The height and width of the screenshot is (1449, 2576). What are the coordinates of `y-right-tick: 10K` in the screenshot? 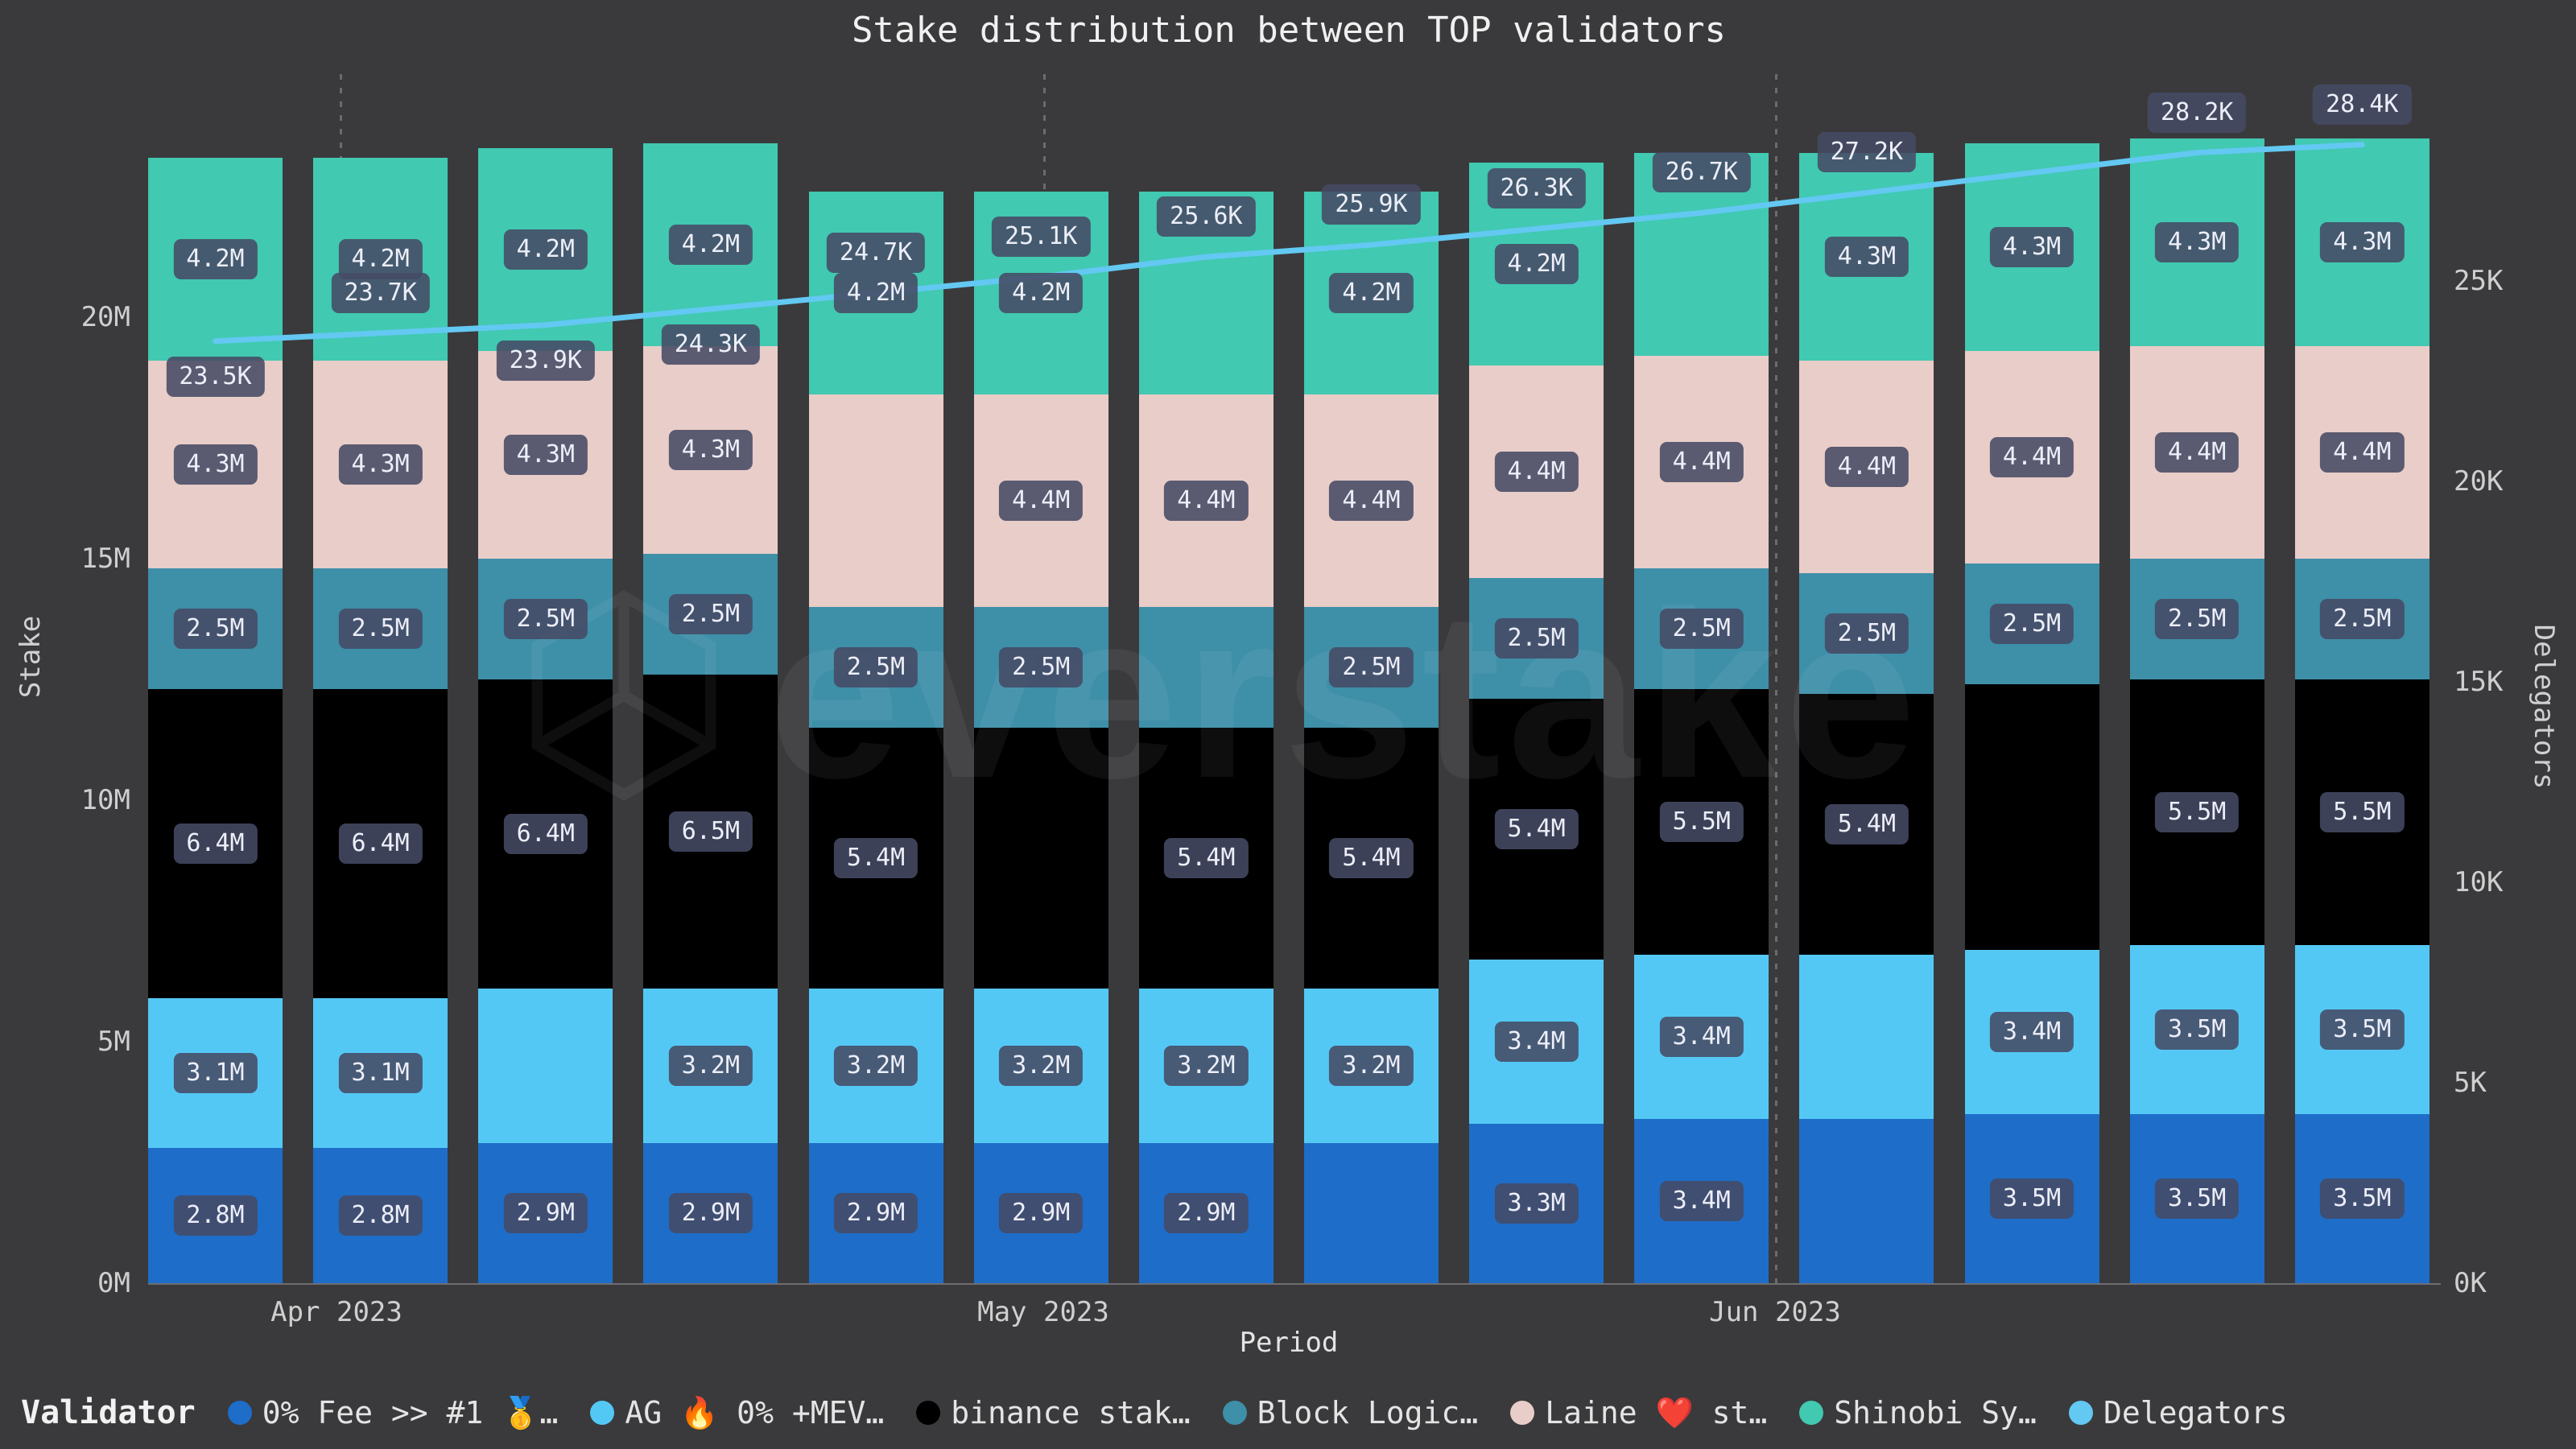 It's located at (2479, 882).